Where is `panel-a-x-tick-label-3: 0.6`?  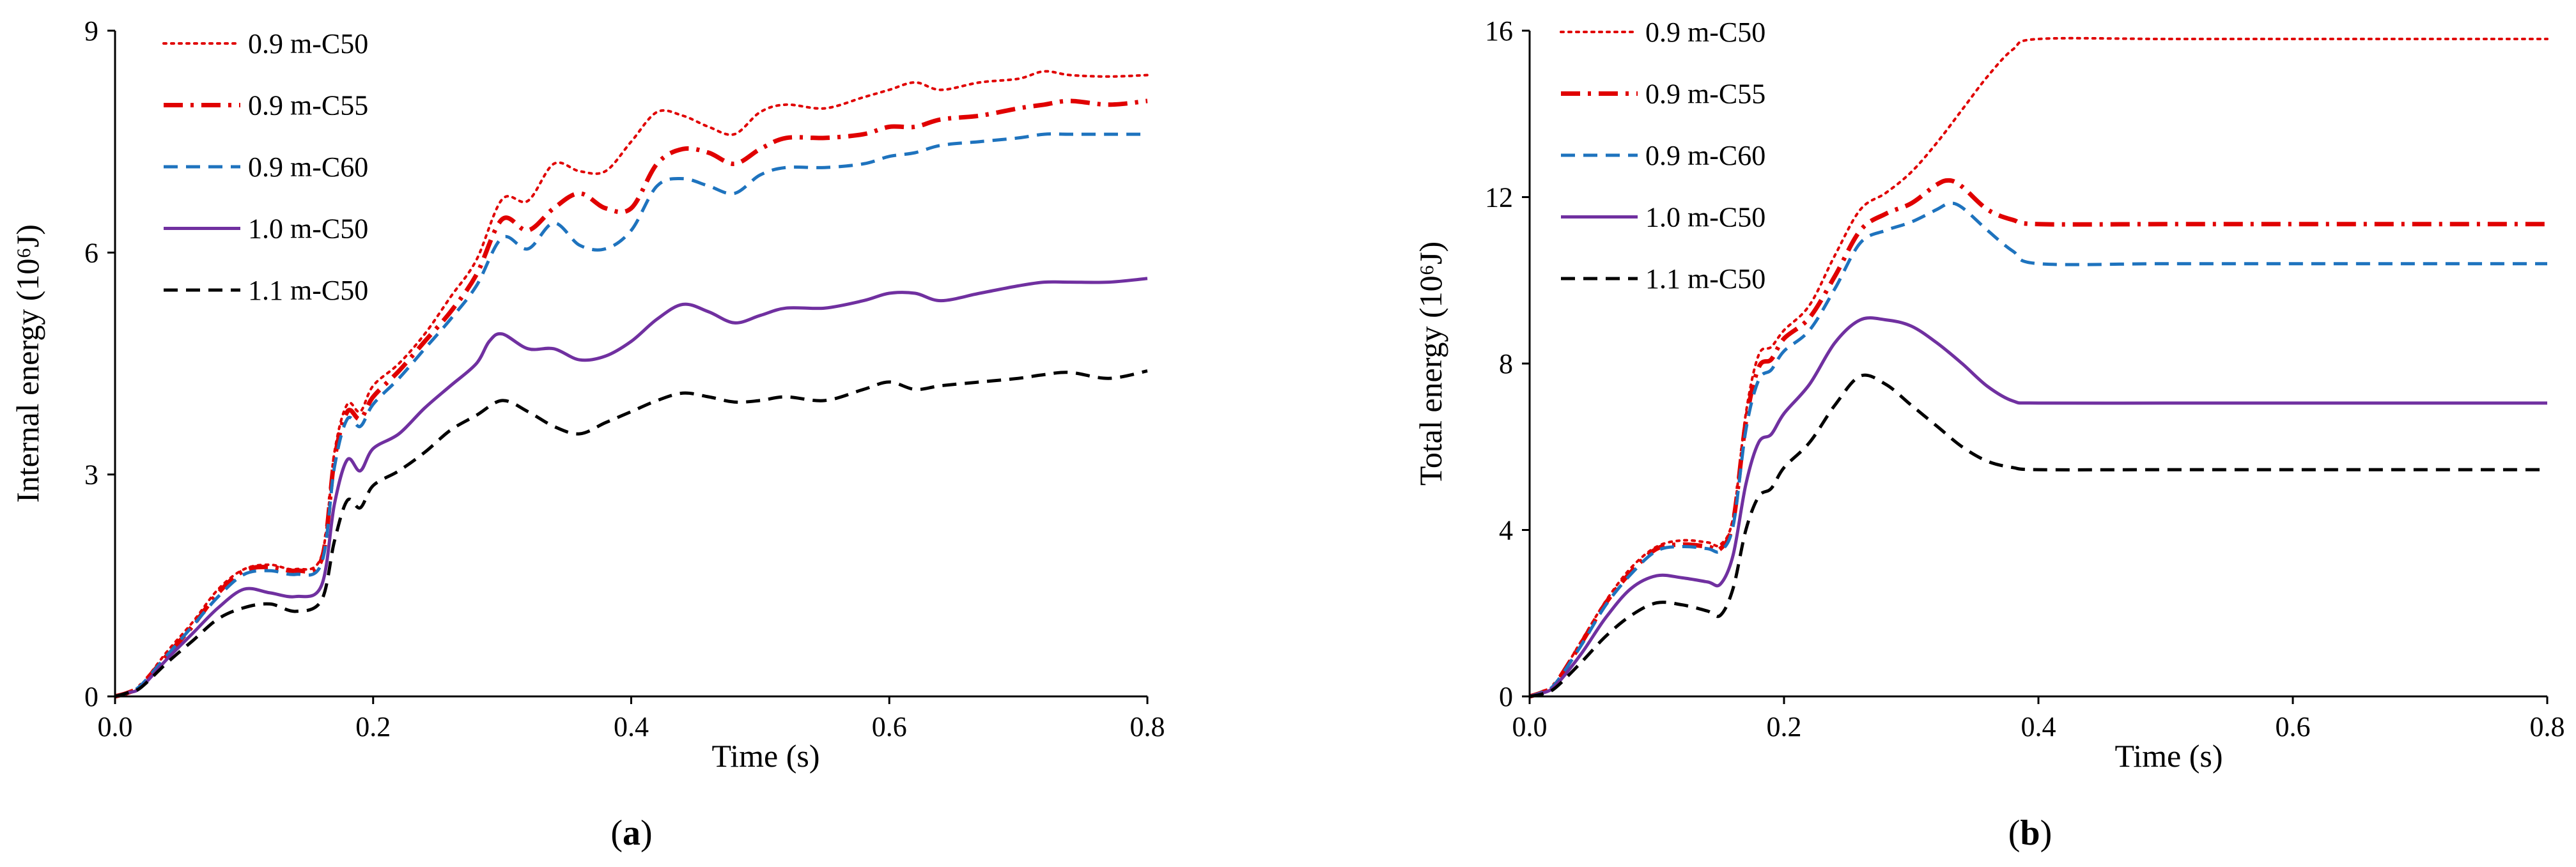
panel-a-x-tick-label-3: 0.6 is located at coordinates (889, 726).